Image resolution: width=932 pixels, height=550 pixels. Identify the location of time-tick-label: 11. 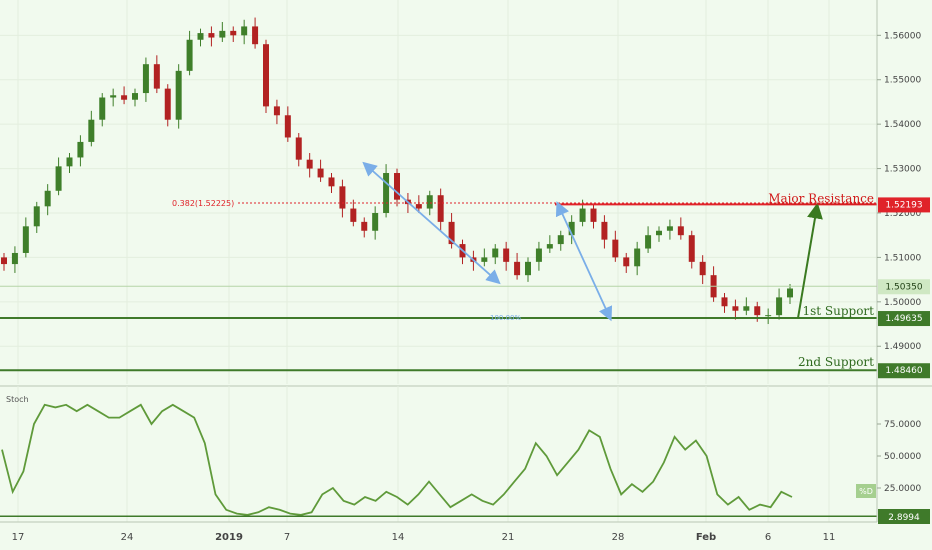
(829, 537).